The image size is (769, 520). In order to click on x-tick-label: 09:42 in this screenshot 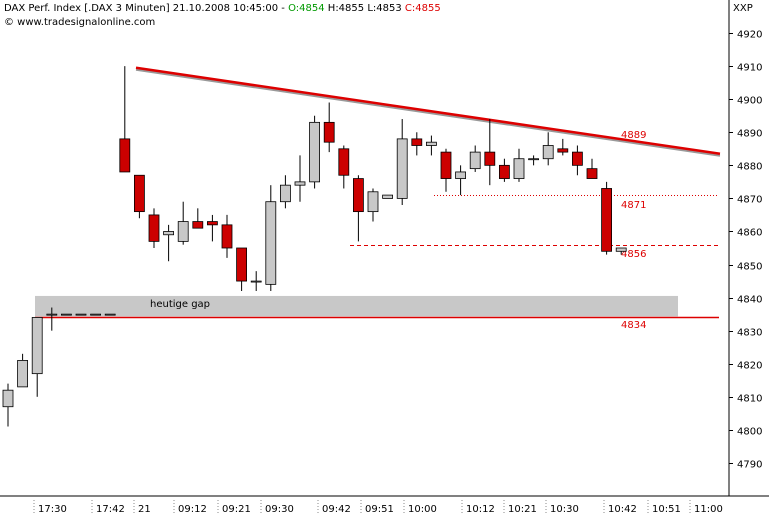, I will do `click(336, 509)`.